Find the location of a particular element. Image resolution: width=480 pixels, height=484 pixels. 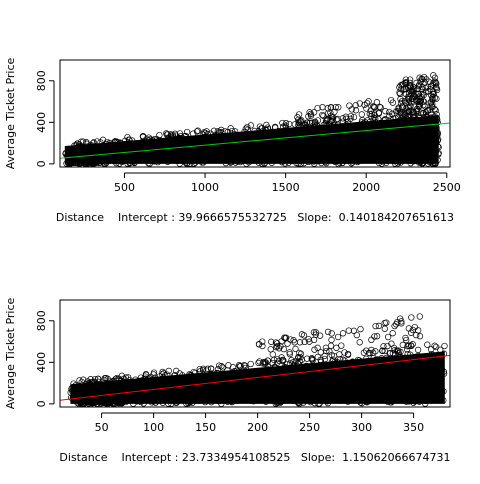

x-tick-label: 2000 is located at coordinates (366, 187).